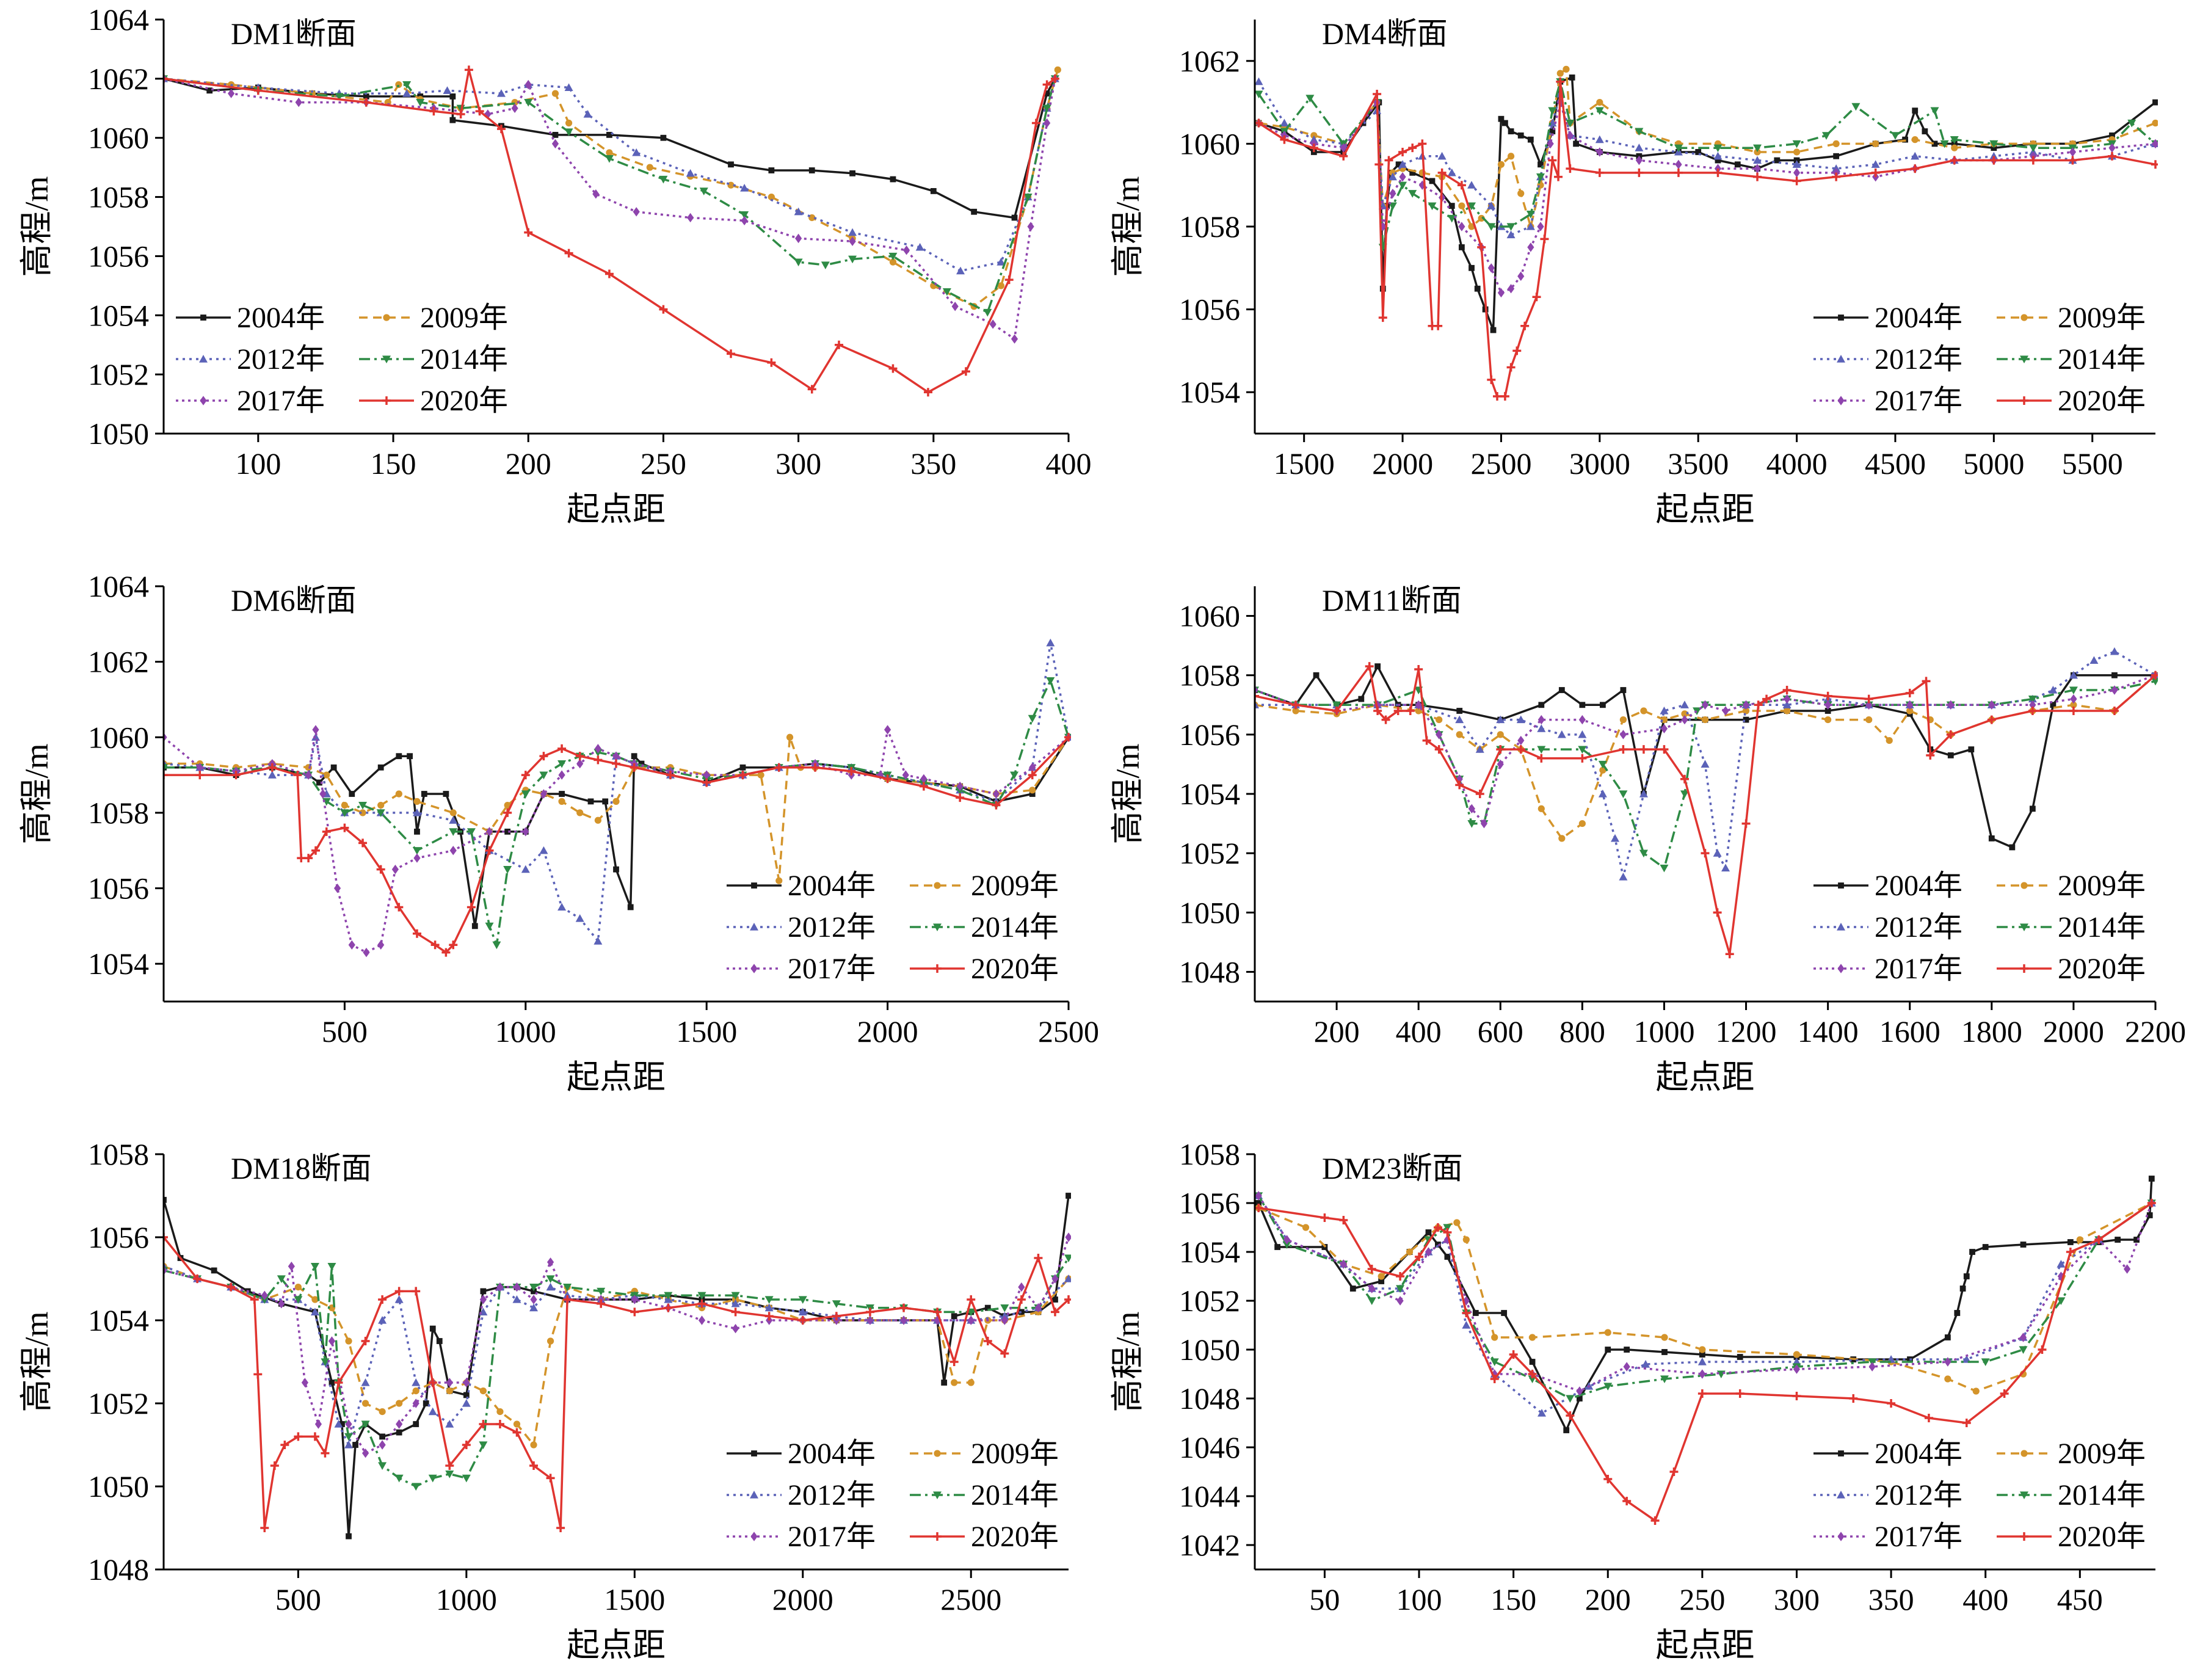 The width and height of the screenshot is (2200, 1680). What do you see at coordinates (1392, 600) in the screenshot?
I see `panel-title: DM11断面` at bounding box center [1392, 600].